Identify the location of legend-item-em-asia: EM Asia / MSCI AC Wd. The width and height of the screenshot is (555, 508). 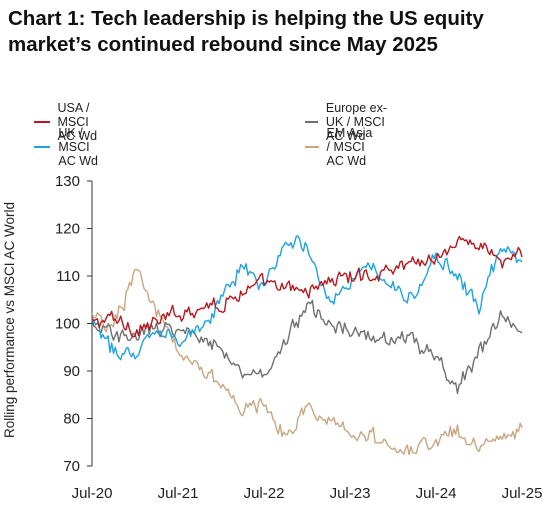
(341, 147).